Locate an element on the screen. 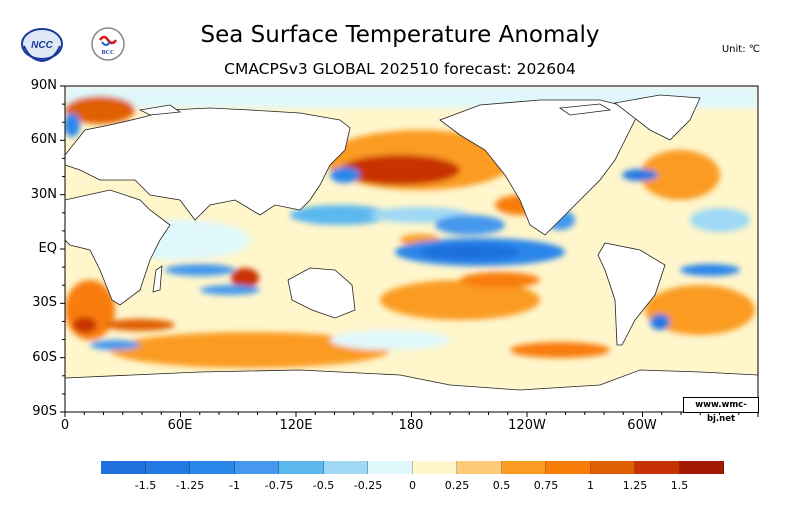  colorbar-label: -0.75 is located at coordinates (279, 485).